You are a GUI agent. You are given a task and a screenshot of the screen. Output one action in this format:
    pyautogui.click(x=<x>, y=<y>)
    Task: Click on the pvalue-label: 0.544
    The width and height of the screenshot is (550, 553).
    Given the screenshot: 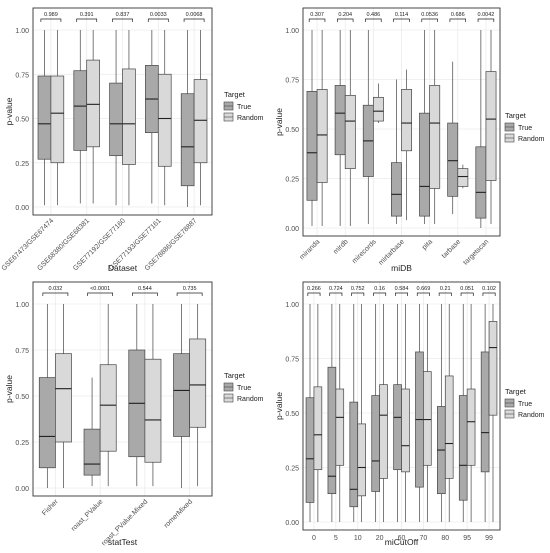 What is the action you would take?
    pyautogui.click(x=145, y=289)
    